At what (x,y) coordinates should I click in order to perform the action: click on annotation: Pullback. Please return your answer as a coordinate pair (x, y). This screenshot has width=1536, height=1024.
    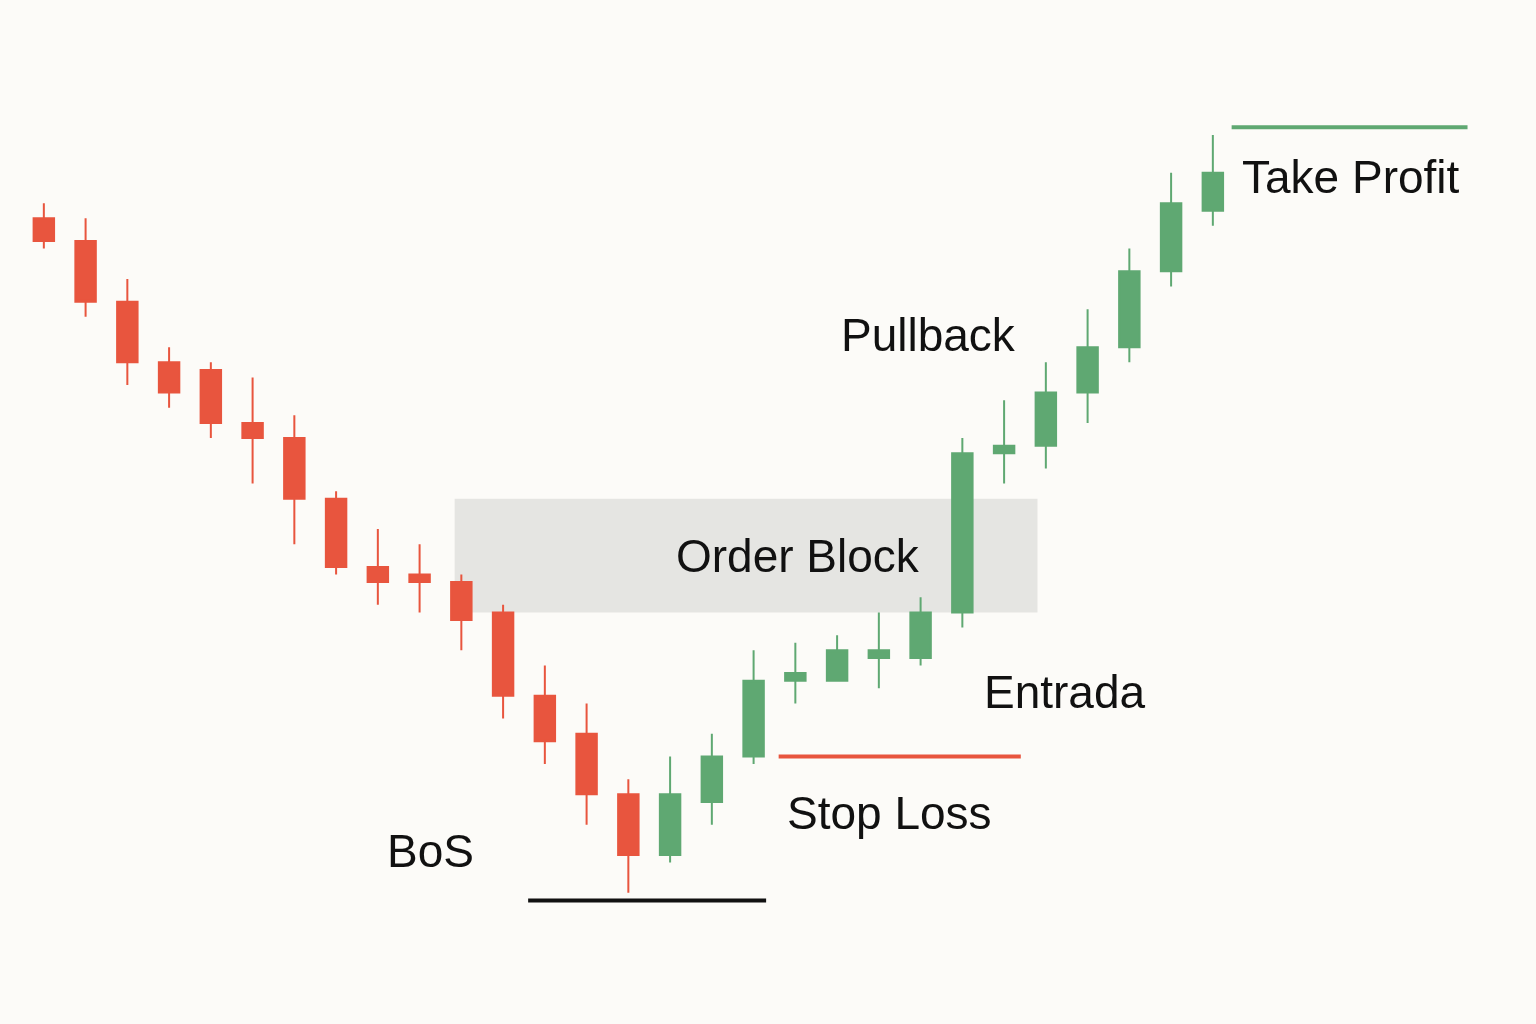
    Looking at the image, I should click on (928, 335).